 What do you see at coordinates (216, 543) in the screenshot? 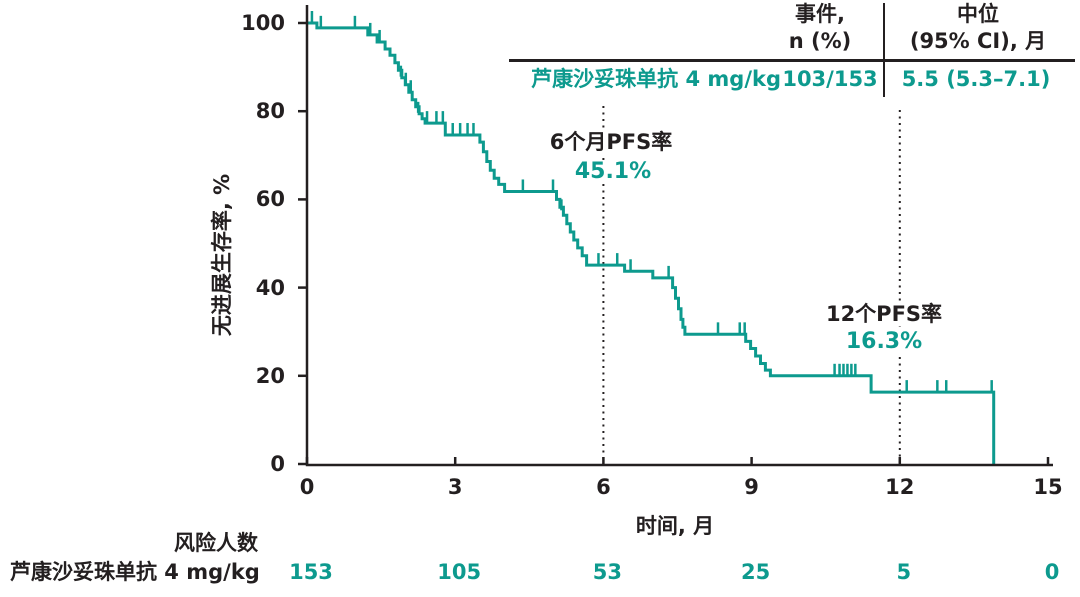
I see `risk-table-title: 风险人数` at bounding box center [216, 543].